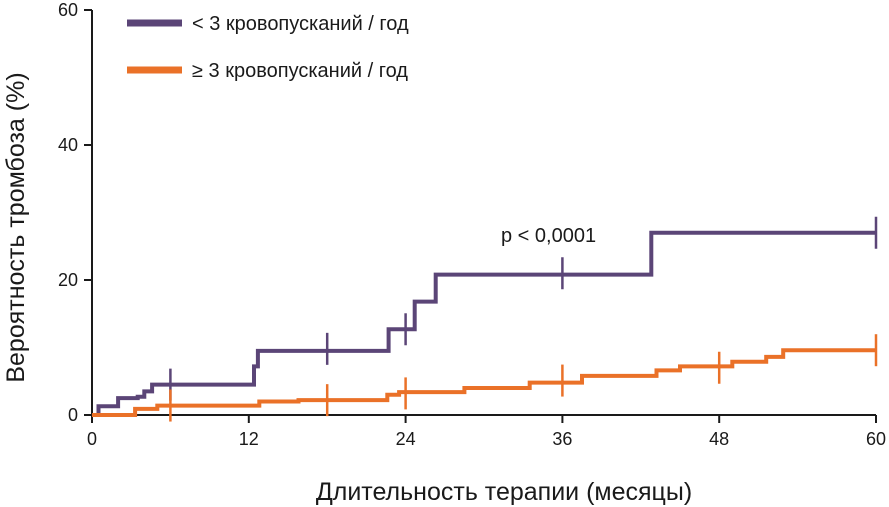 The width and height of the screenshot is (889, 507). Describe the element at coordinates (548, 236) in the screenshot. I see `p-value-annotation: p < 0,0001` at that location.